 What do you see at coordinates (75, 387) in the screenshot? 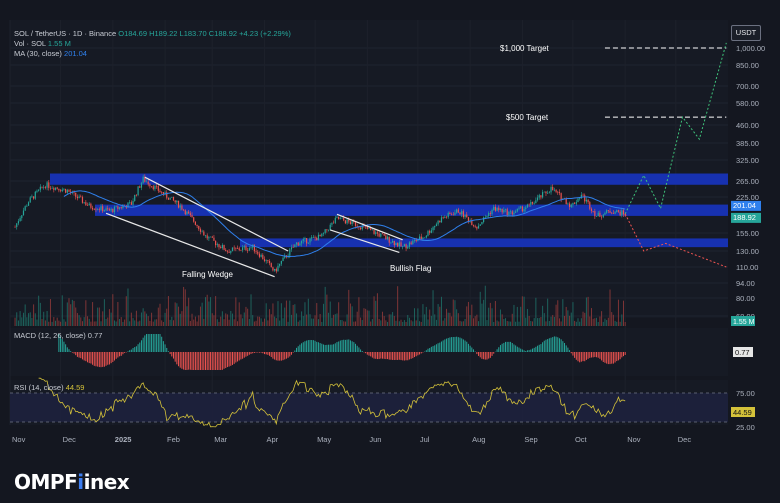
I see `rsi-value: 44.59` at bounding box center [75, 387].